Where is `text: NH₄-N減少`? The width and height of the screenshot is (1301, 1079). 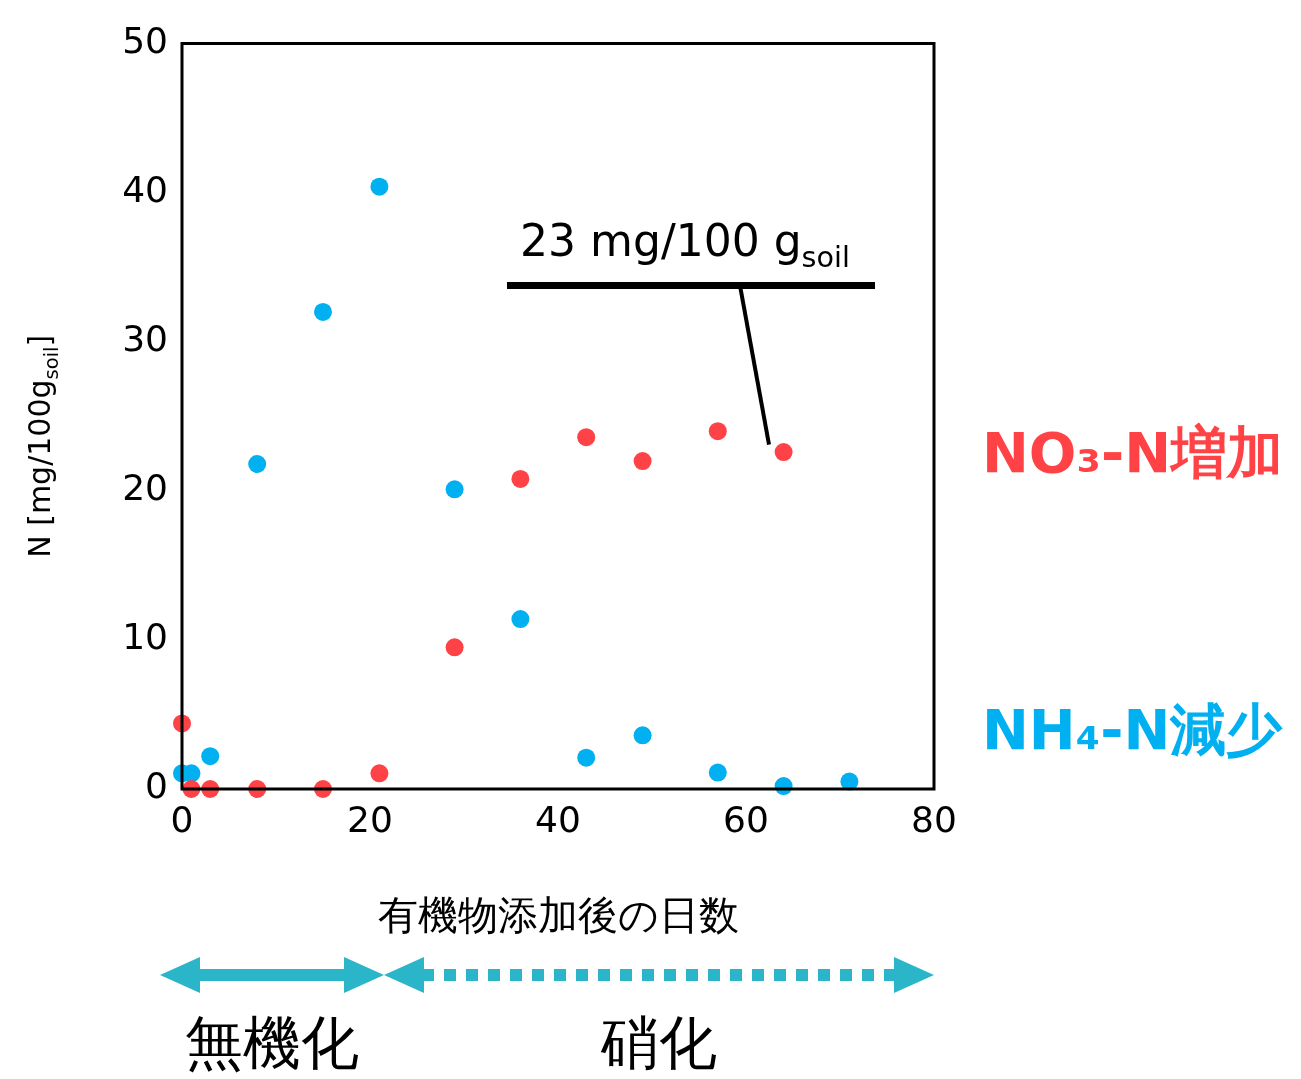
text: NH₄-N減少 is located at coordinates (1133, 729).